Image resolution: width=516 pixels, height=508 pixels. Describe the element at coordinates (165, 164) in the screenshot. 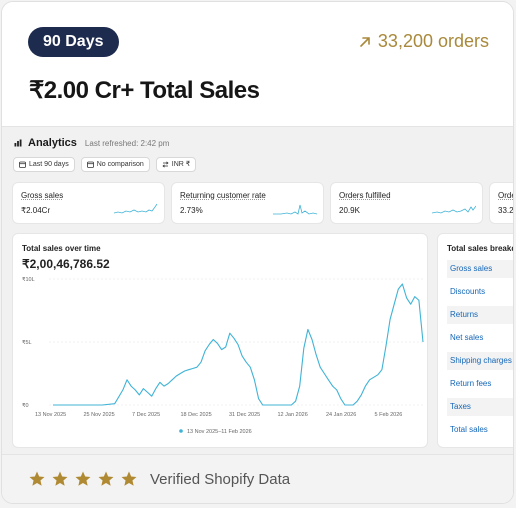

I see `currency-icon` at that location.